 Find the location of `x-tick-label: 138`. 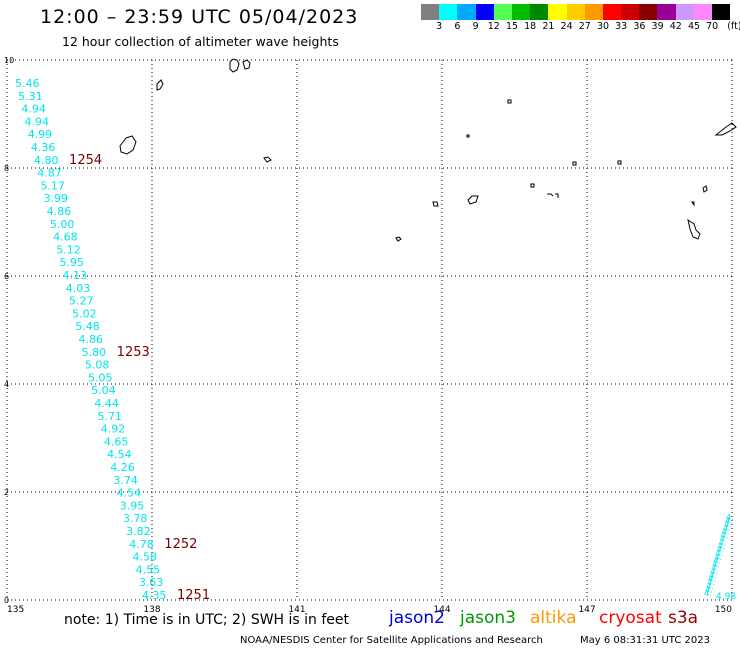

x-tick-label: 138 is located at coordinates (151, 610).